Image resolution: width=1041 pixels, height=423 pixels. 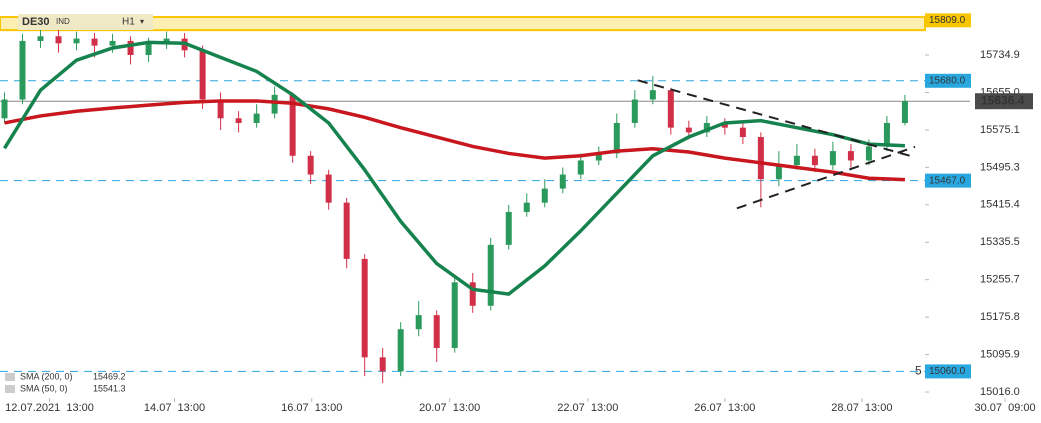 What do you see at coordinates (861, 408) in the screenshot?
I see `x-tick-label: 28.07 13:00` at bounding box center [861, 408].